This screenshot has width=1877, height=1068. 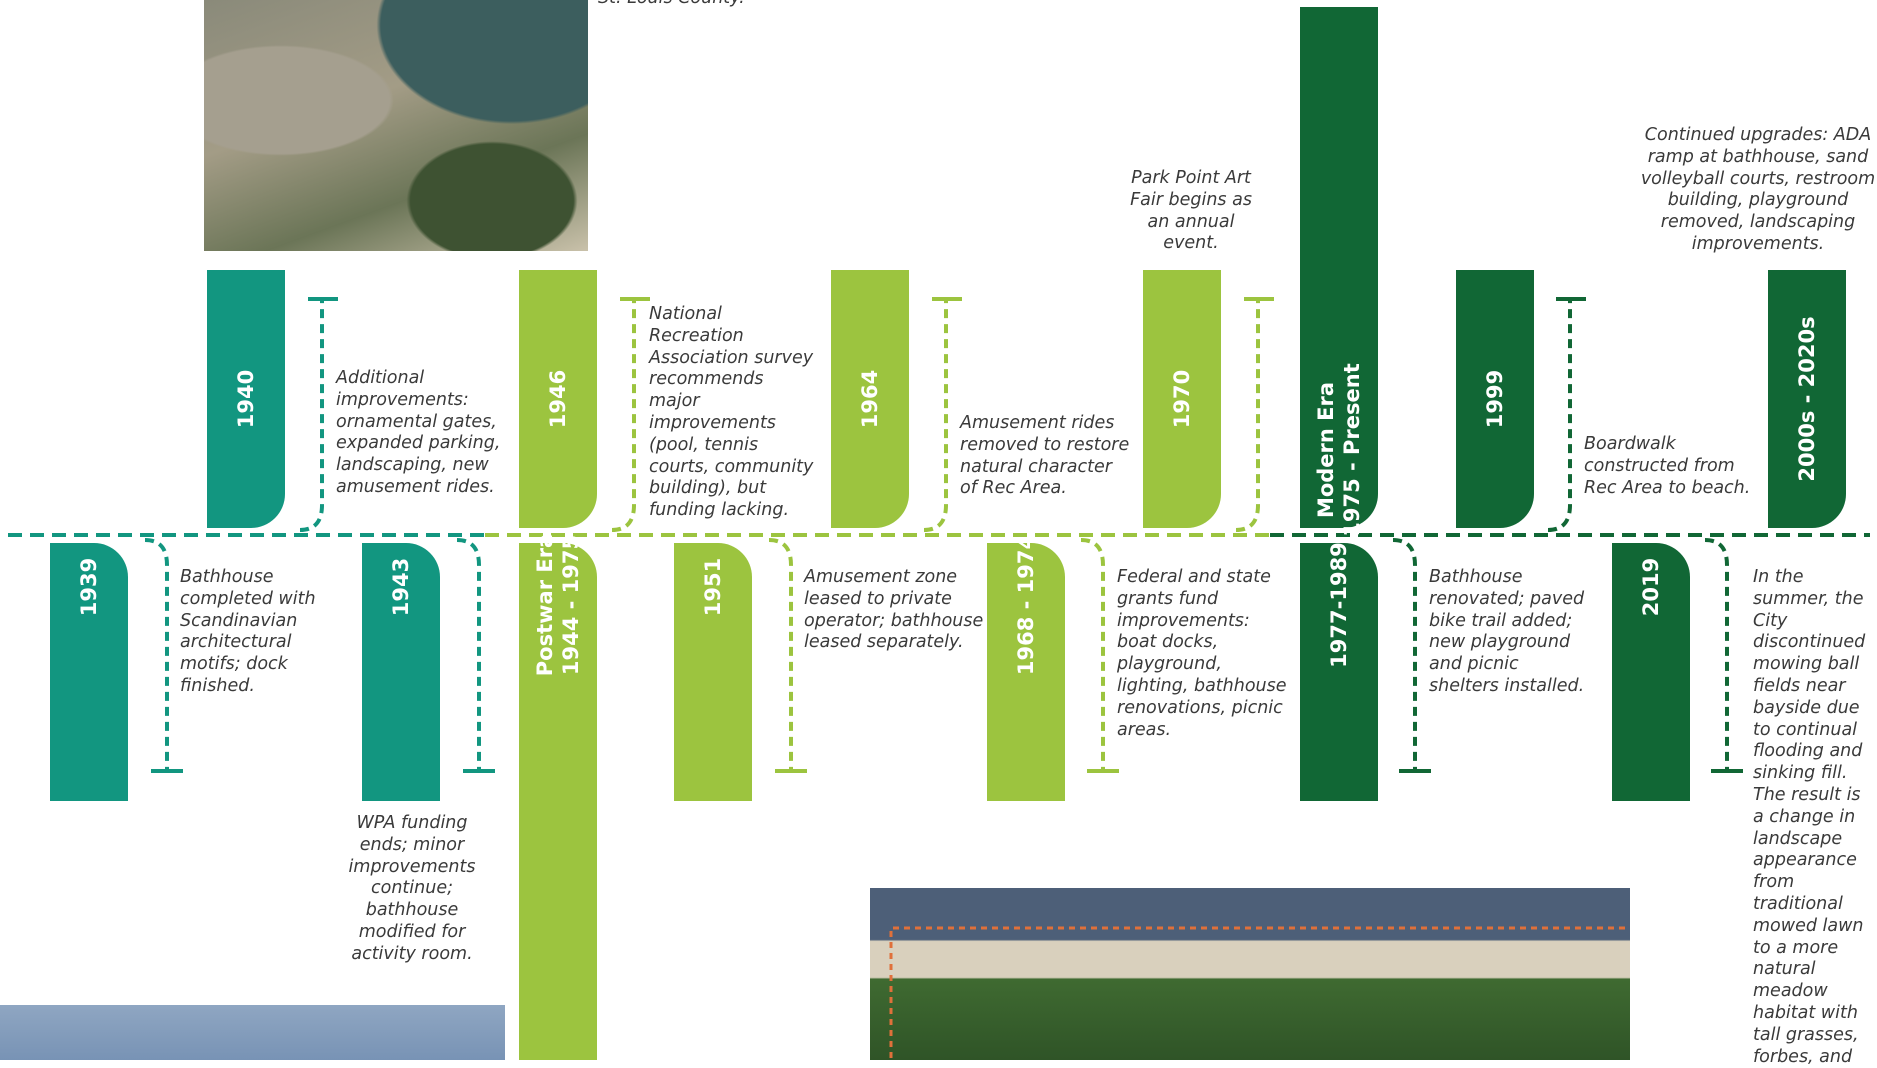 What do you see at coordinates (1182, 399) in the screenshot?
I see `milestone-bar-1970: 1970` at bounding box center [1182, 399].